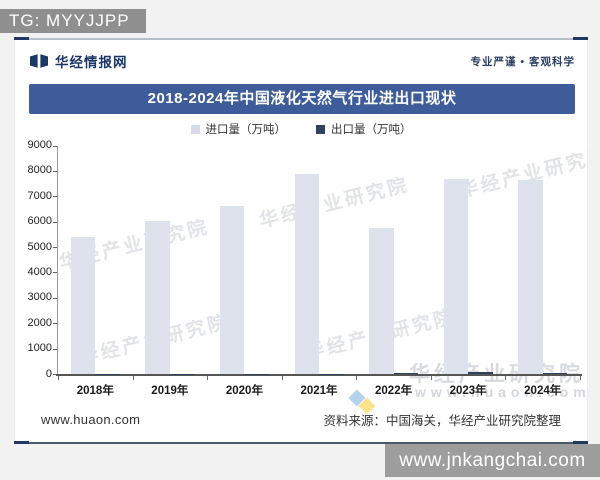  Describe the element at coordinates (320, 129) in the screenshot. I see `legend-swatch-export` at that location.